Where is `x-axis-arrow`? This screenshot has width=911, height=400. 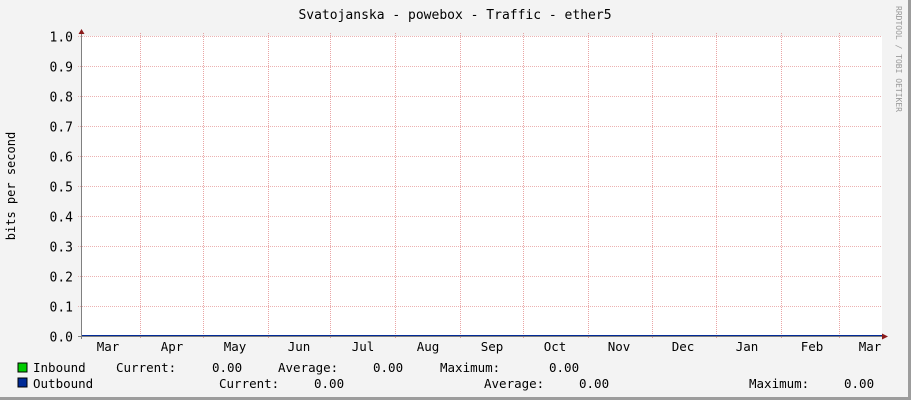 x-axis-arrow is located at coordinates (885, 336).